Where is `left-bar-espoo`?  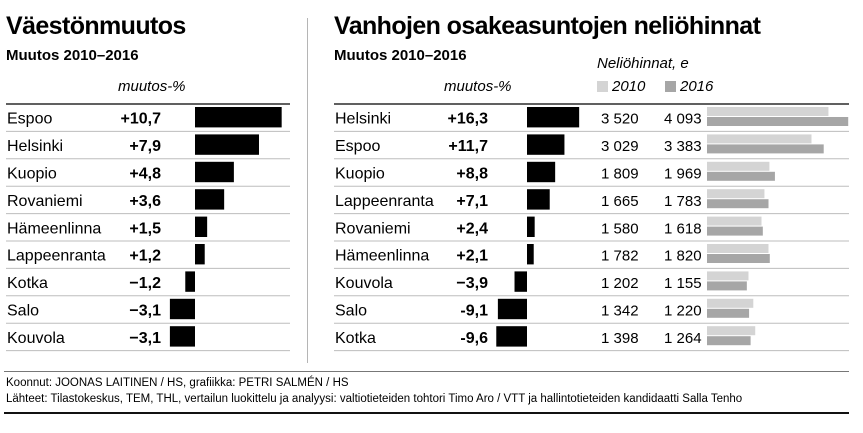
left-bar-espoo is located at coordinates (238, 117).